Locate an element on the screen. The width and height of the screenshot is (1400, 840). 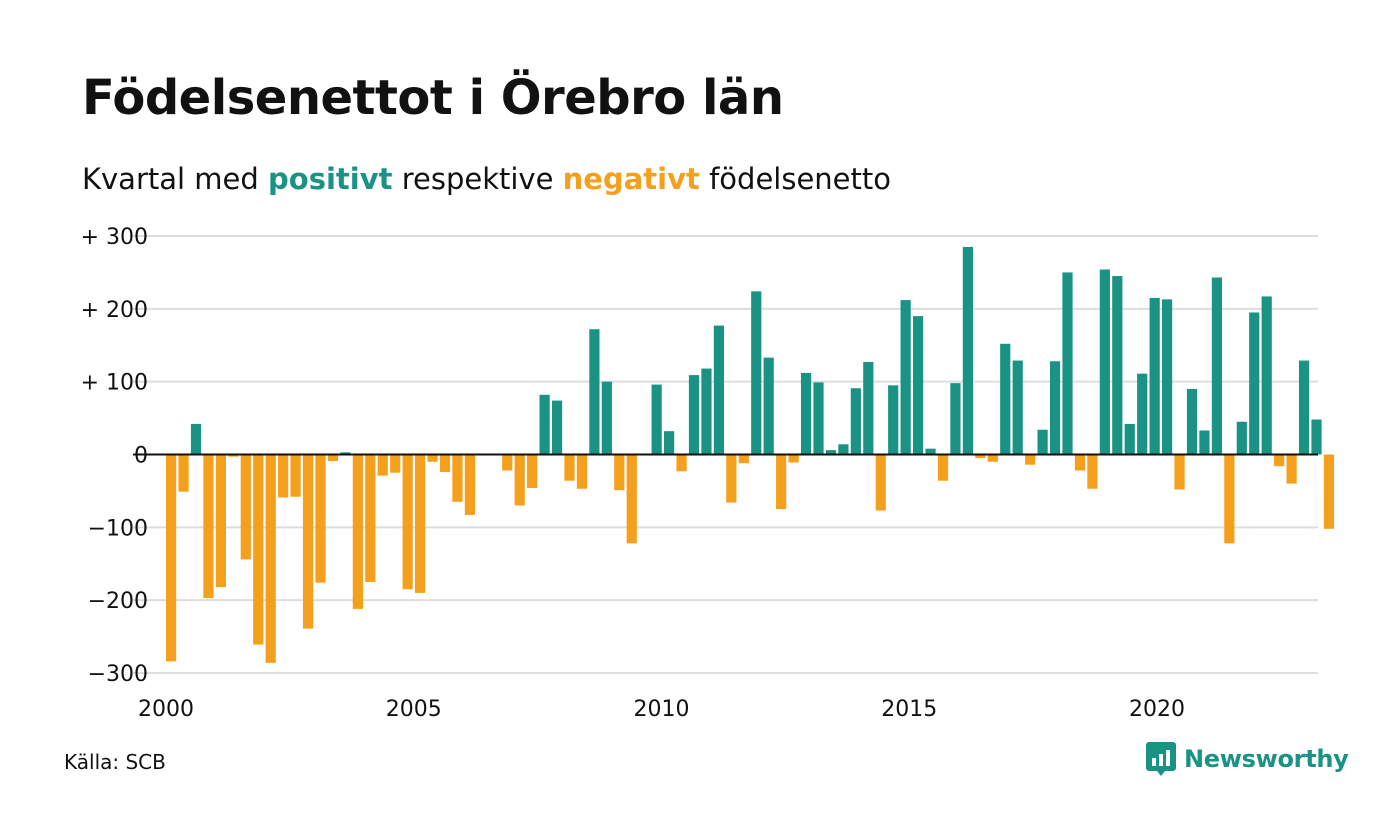
x-axis-tick-labels: 2000 2005 2010 2015 2020 is located at coordinates (661, 709).